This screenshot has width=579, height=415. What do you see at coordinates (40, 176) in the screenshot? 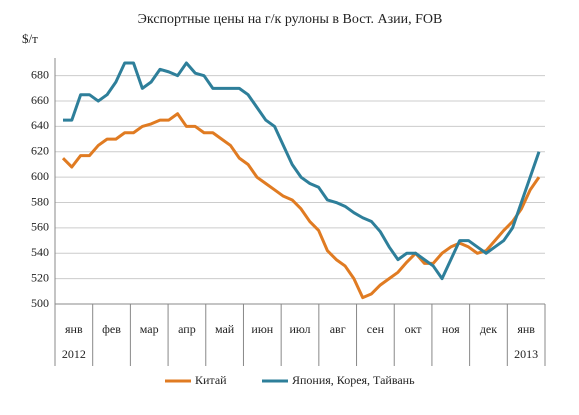
I see `y-tick-label: 600` at bounding box center [40, 176].